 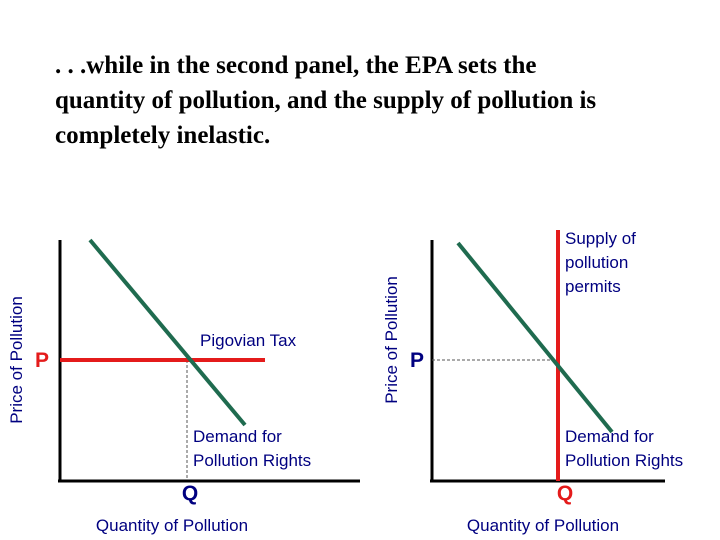 What do you see at coordinates (596, 262) in the screenshot?
I see `supply-label: pollution` at bounding box center [596, 262].